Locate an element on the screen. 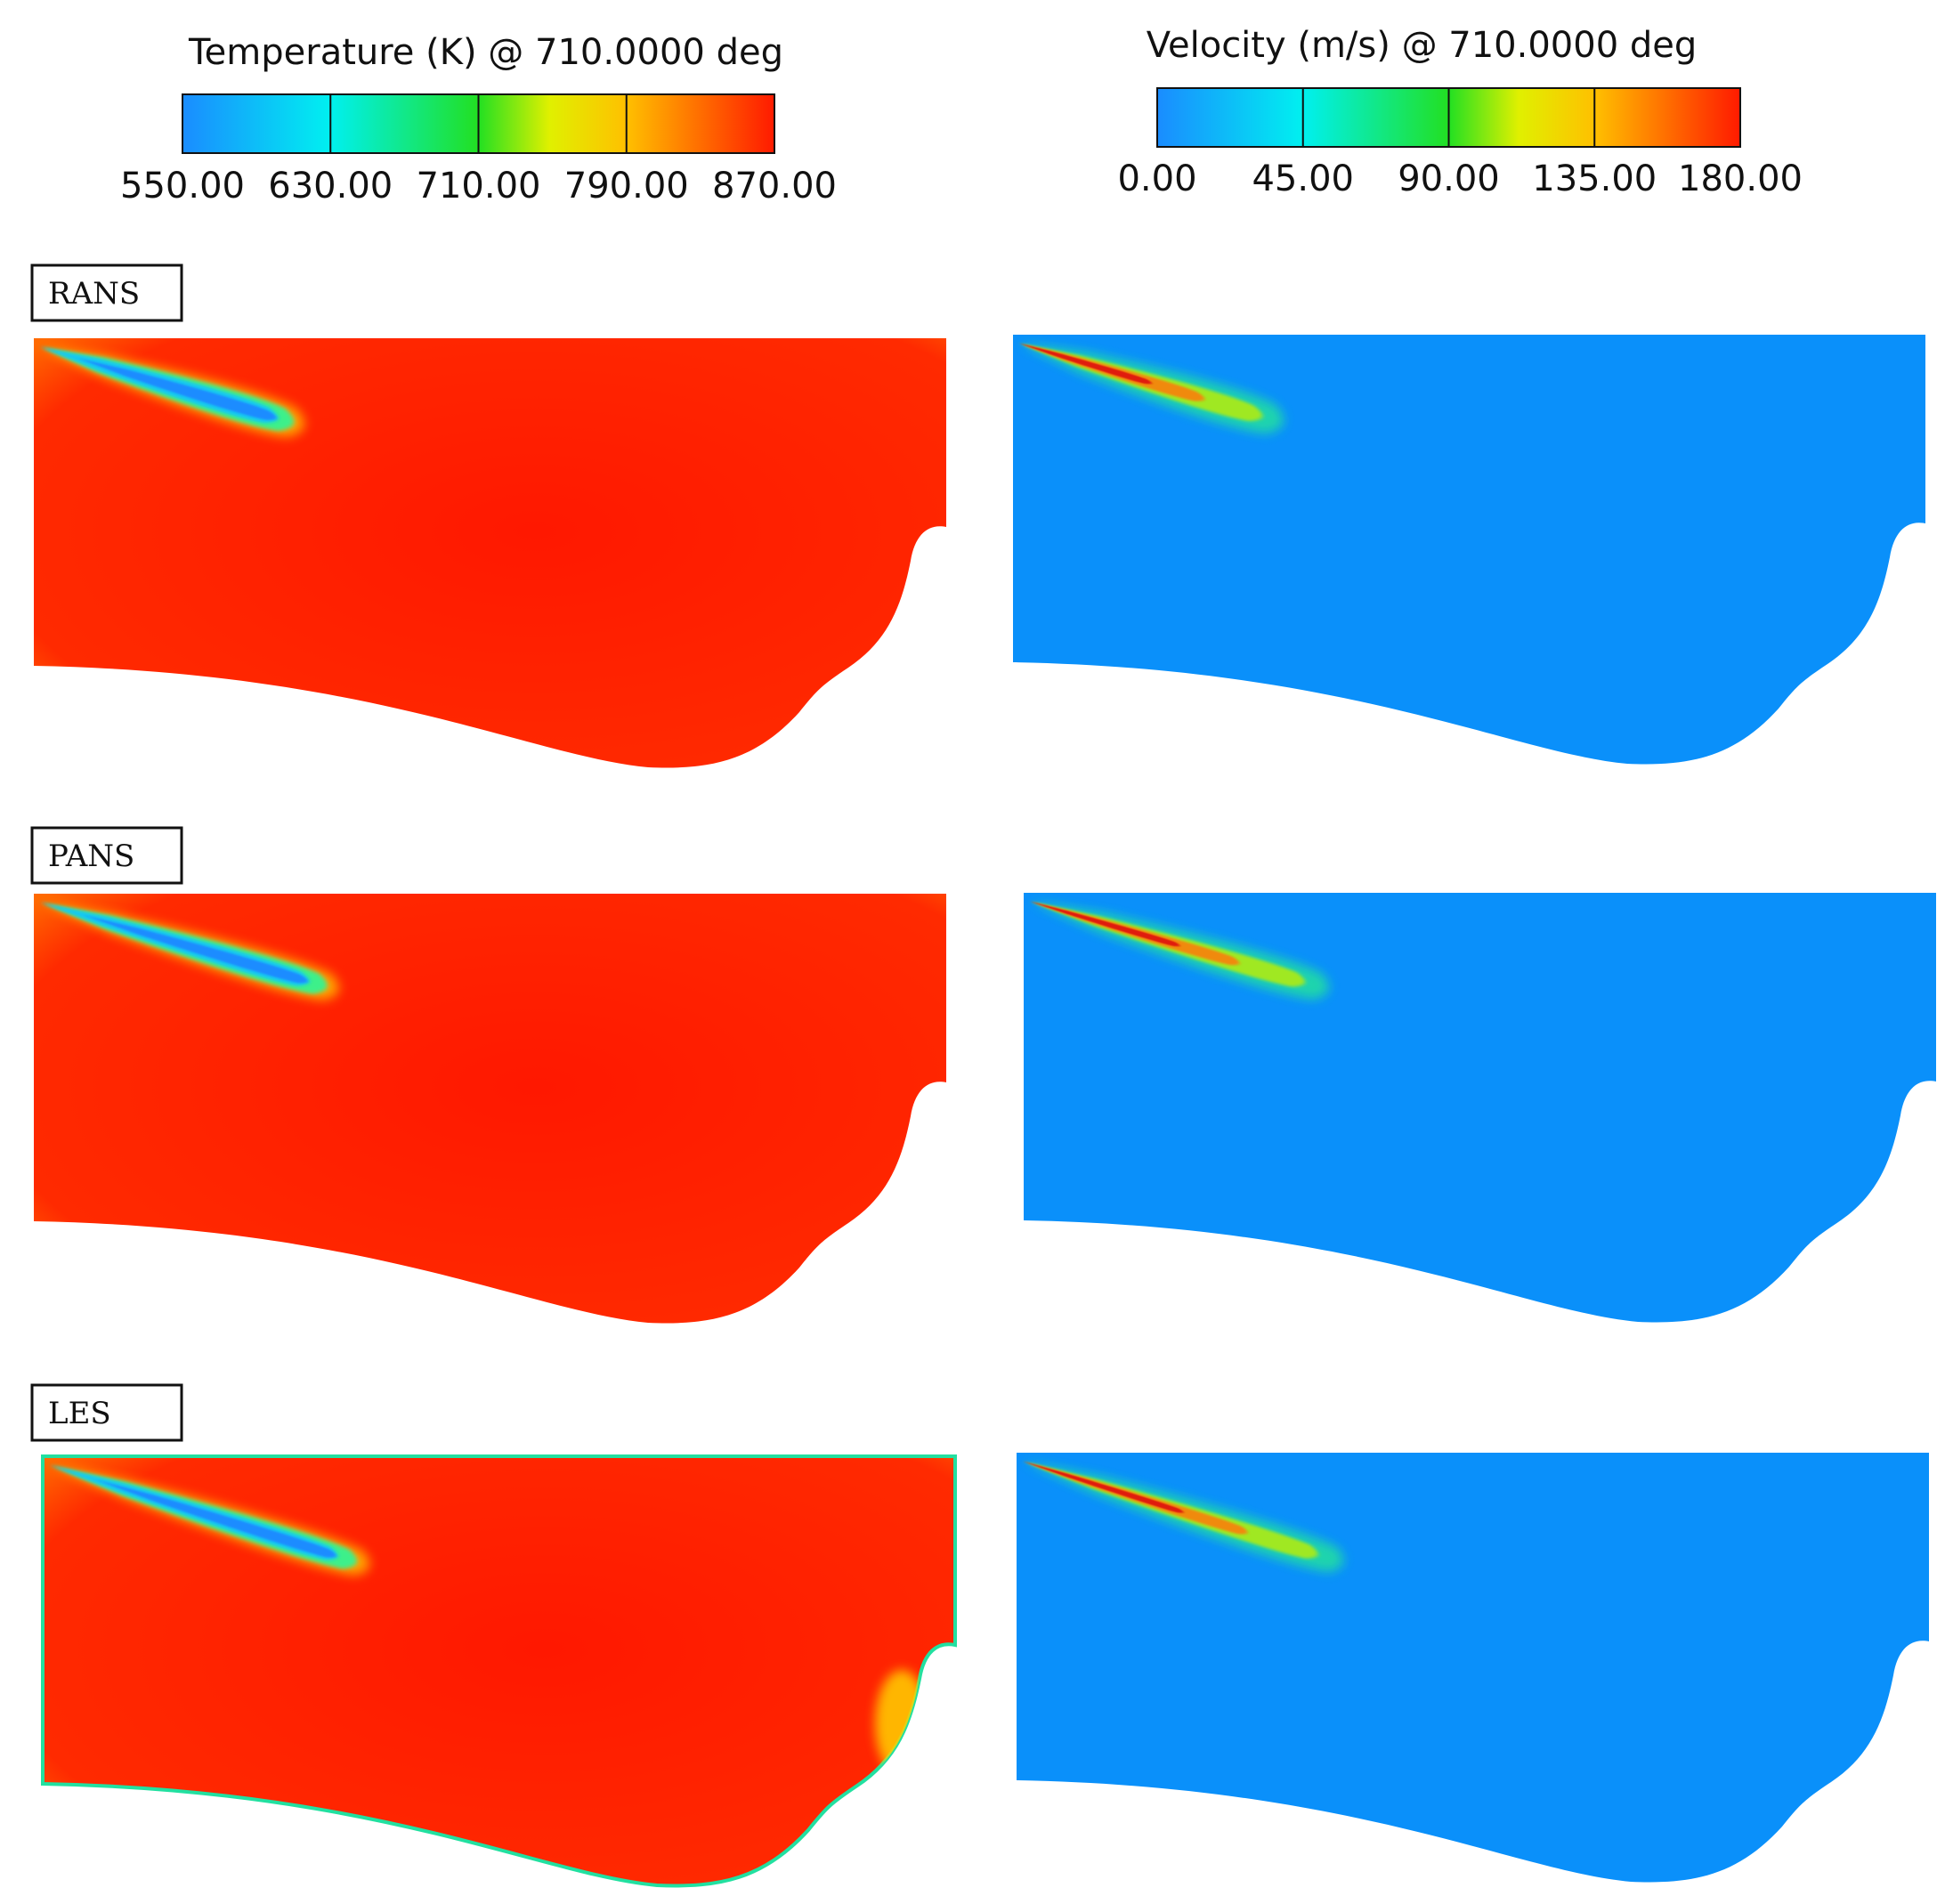  temperature-colorbar-tick: 870.00 is located at coordinates (774, 186).